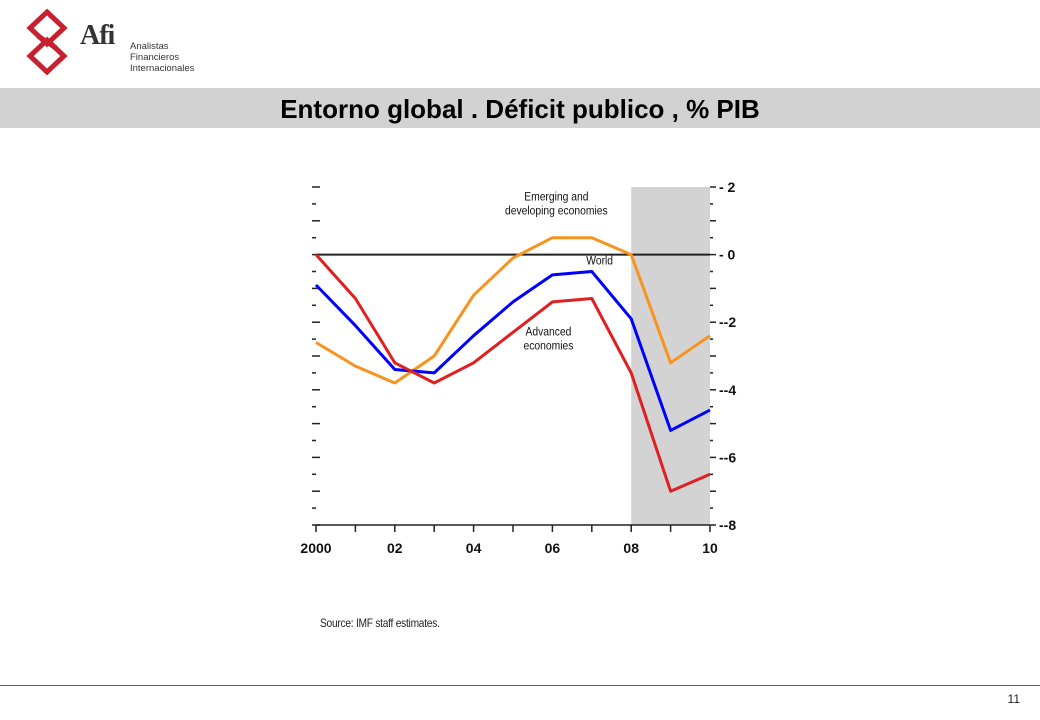 This screenshot has width=1040, height=720. I want to click on logo-subtitle-line: Financieros, so click(155, 57).